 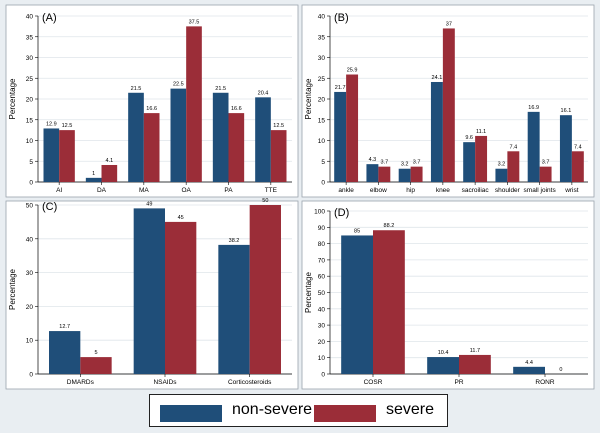 I want to click on x-tick-label: shoulder, so click(x=508, y=190).